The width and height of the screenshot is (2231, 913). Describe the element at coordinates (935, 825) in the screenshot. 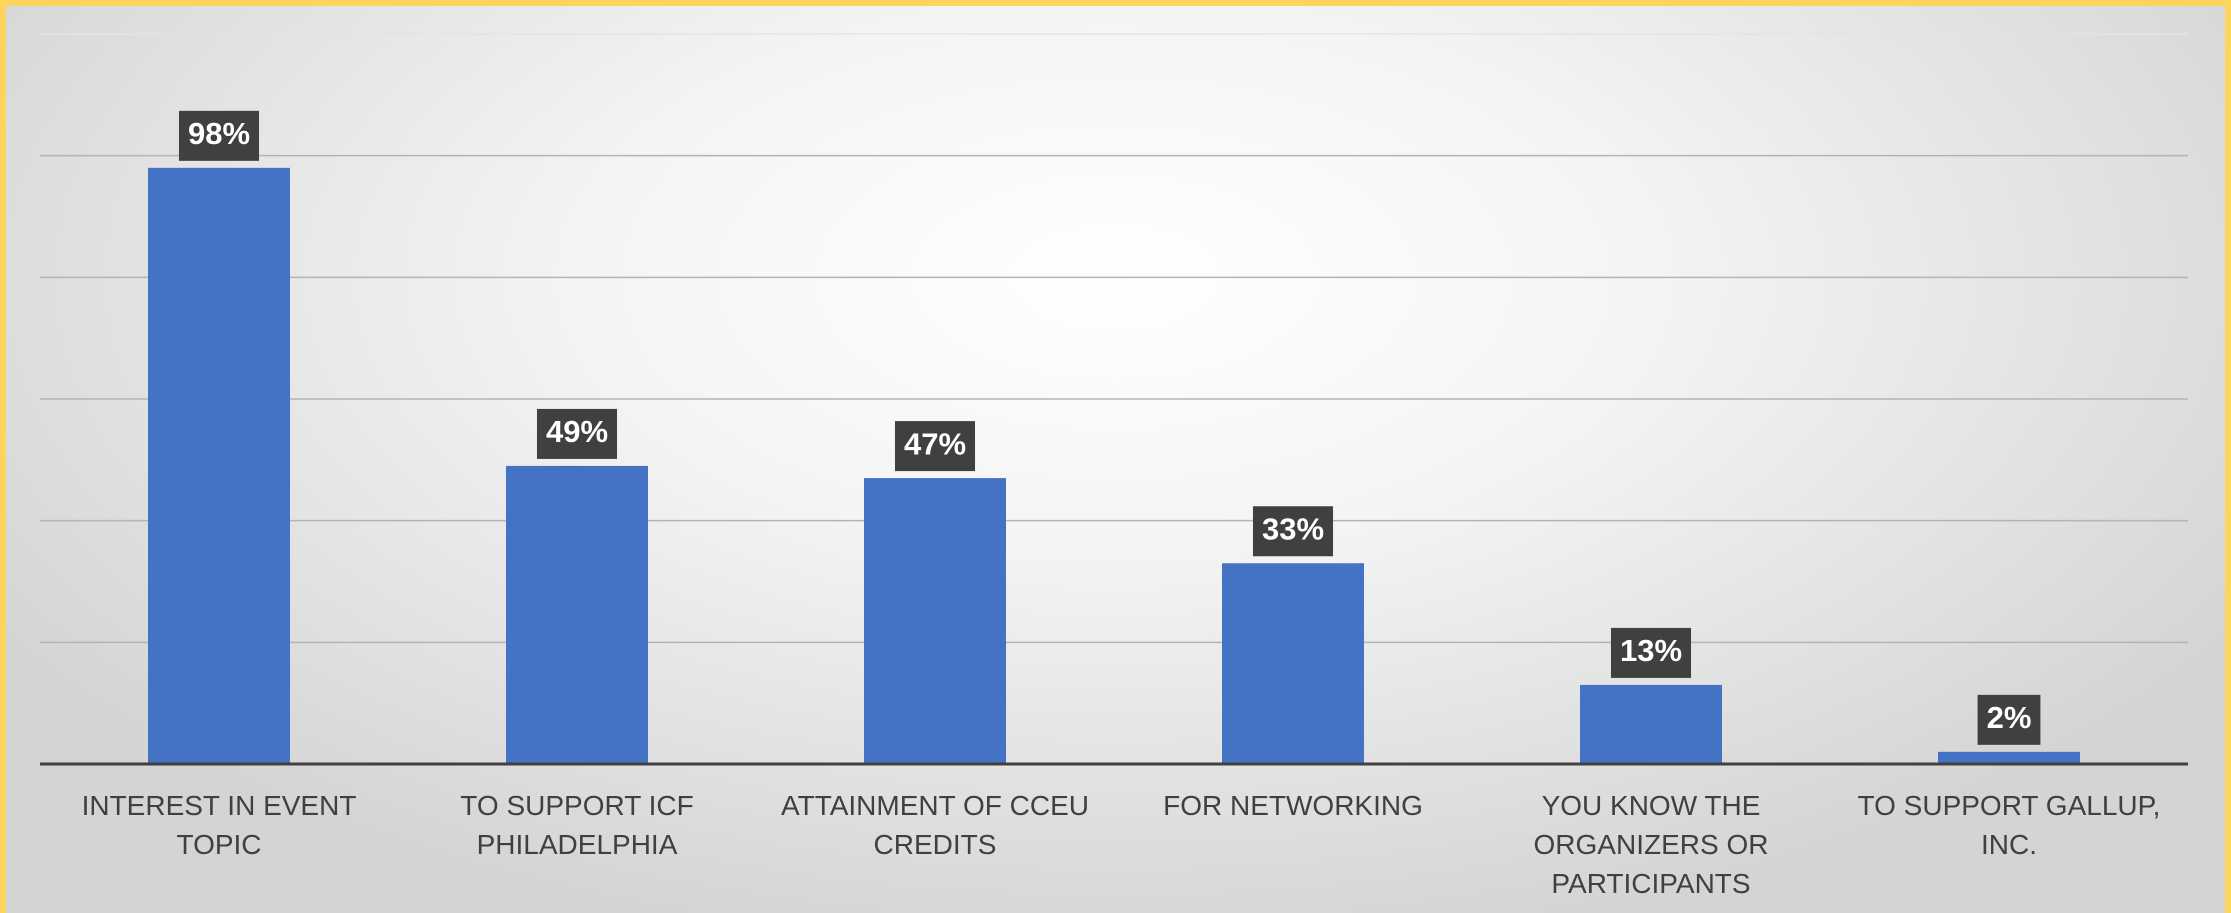

I see `x-tick-label: ATTAINMENT OF CCEU CREDITS` at that location.